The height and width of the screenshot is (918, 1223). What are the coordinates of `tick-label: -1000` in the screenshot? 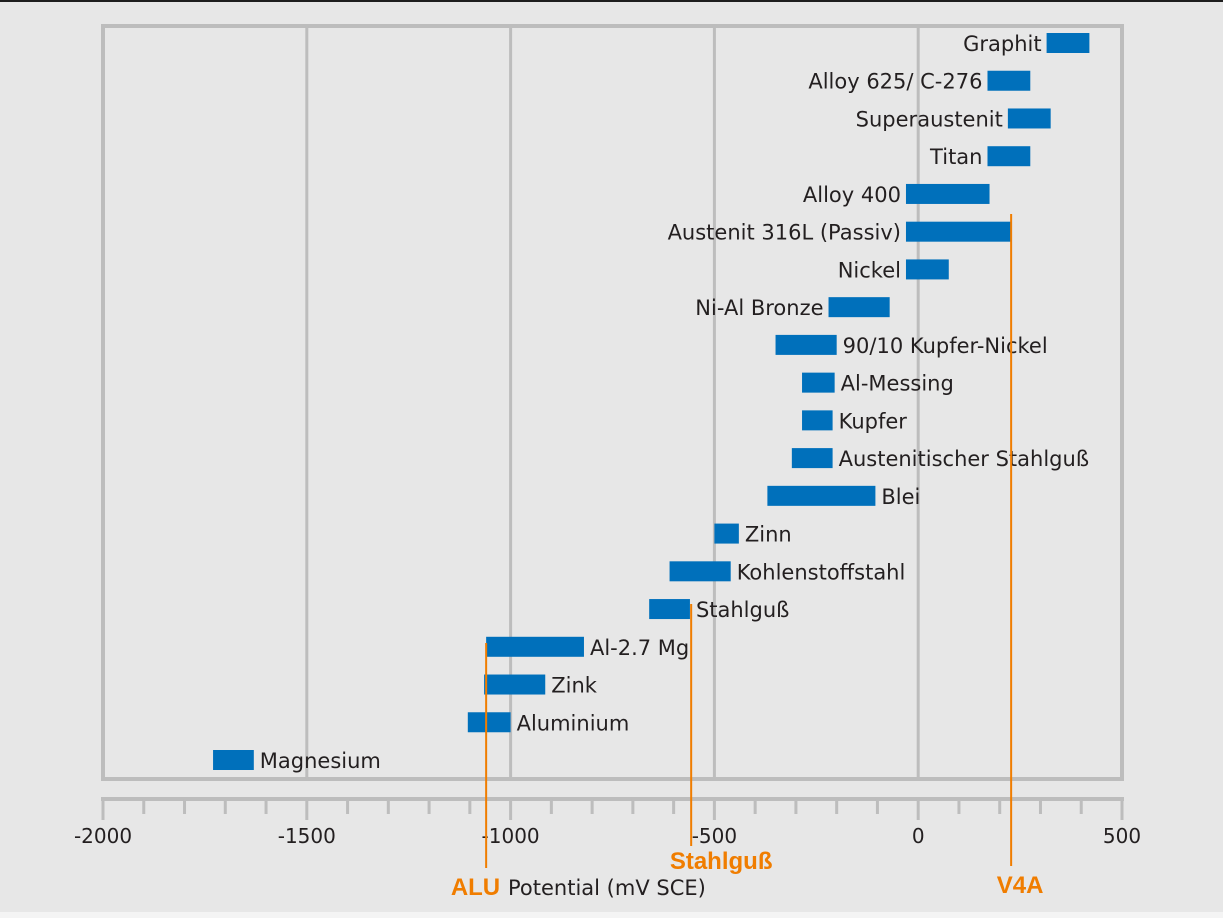 It's located at (511, 836).